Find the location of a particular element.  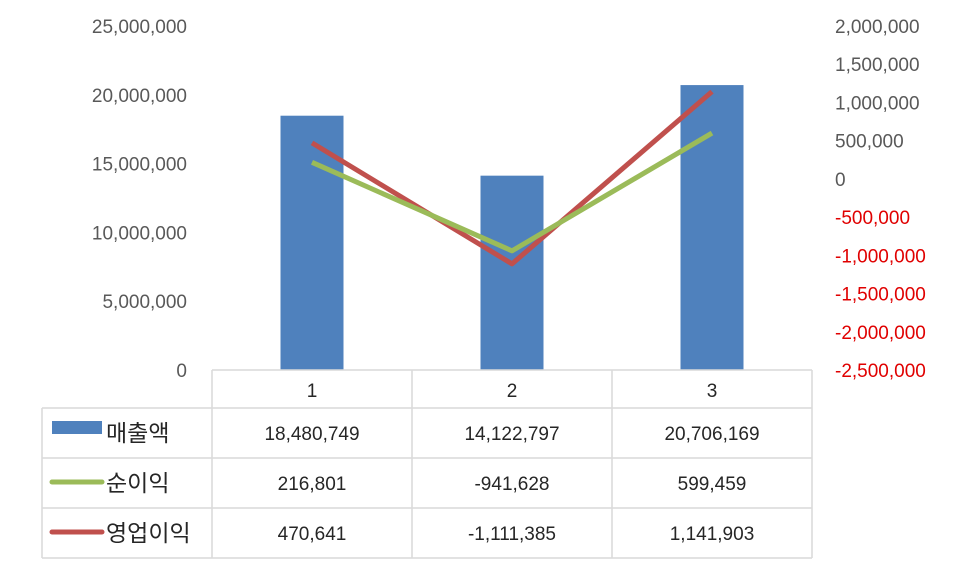

data-label: 18,480,749 is located at coordinates (311, 434).